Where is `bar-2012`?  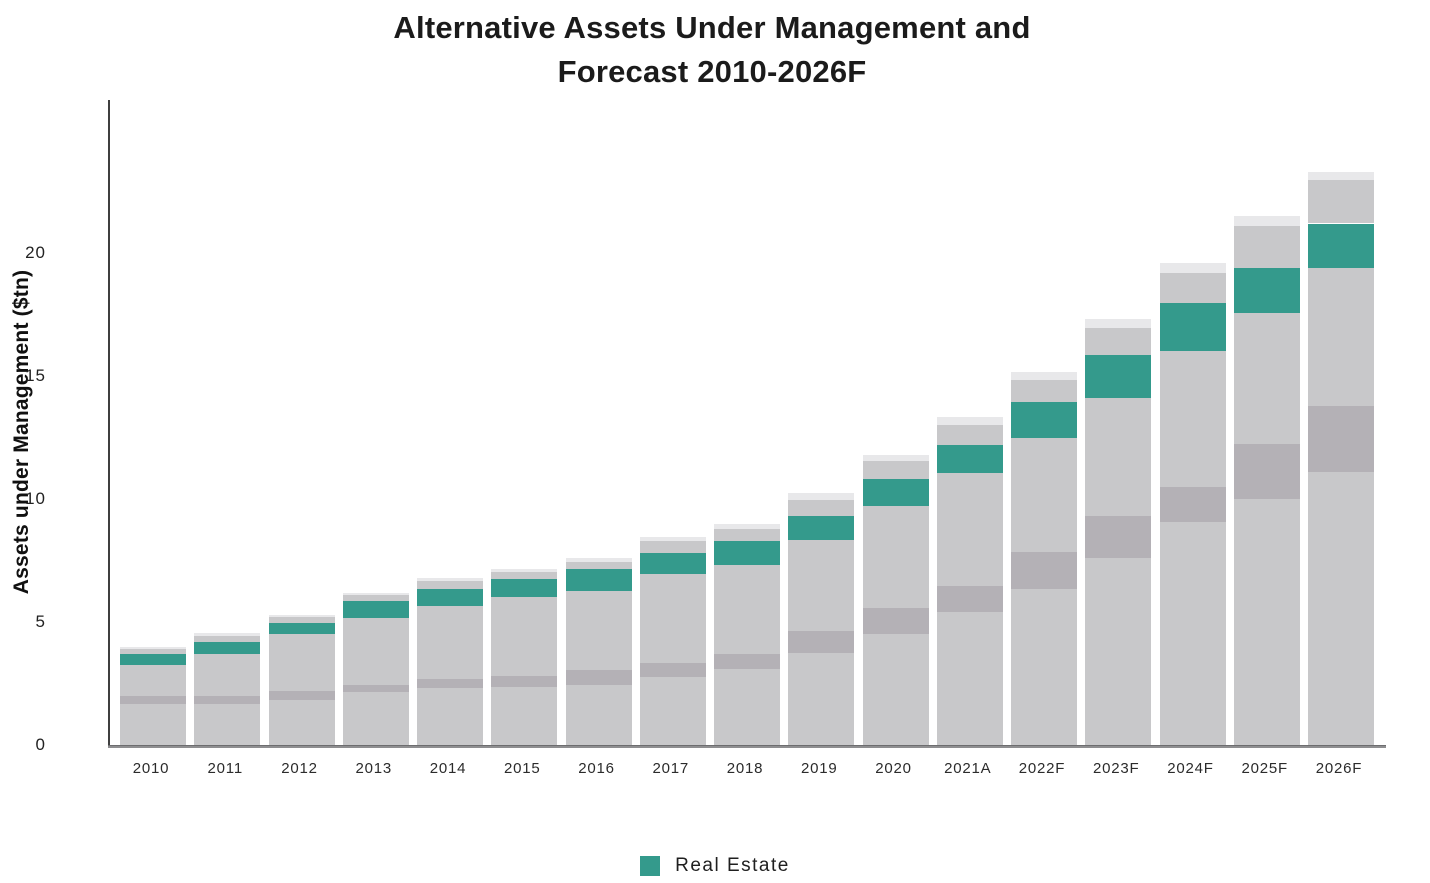 bar-2012 is located at coordinates (301, 679).